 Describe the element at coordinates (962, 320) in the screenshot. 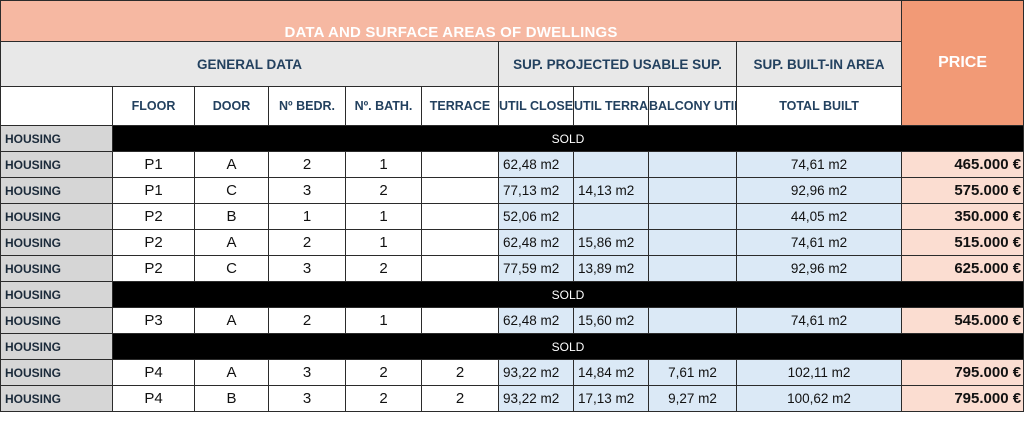

I see `price-cell: 545.000 €` at that location.